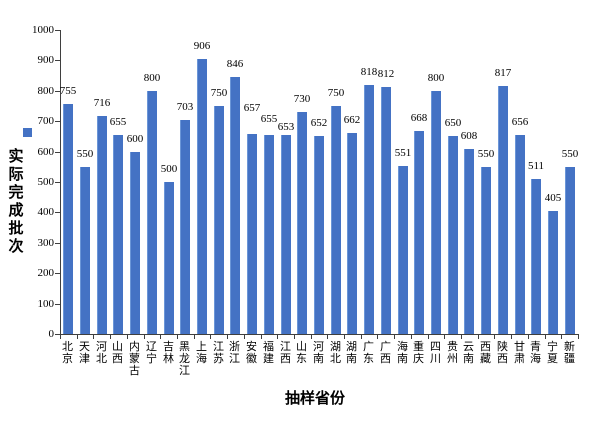 The image size is (600, 440). What do you see at coordinates (16, 202) in the screenshot?
I see `y-axis-title: 实际完成批次` at bounding box center [16, 202].